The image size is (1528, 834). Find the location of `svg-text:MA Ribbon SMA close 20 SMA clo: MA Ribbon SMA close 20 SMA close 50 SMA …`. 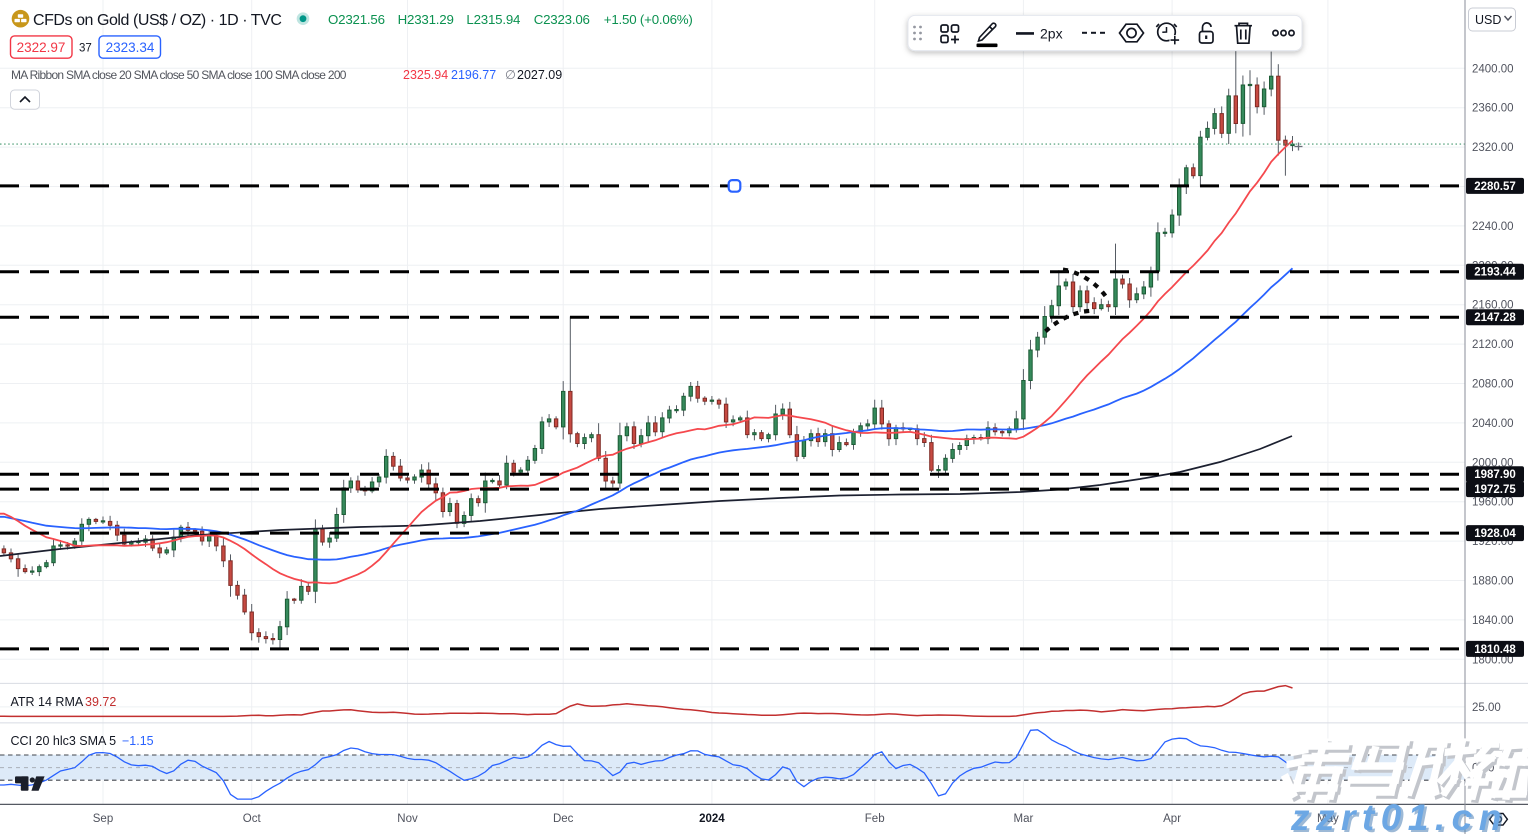

svg-text:MA Ribbon SMA close 20 SMA clo: MA Ribbon SMA close 20 SMA close 50 SMA … is located at coordinates (179, 75).